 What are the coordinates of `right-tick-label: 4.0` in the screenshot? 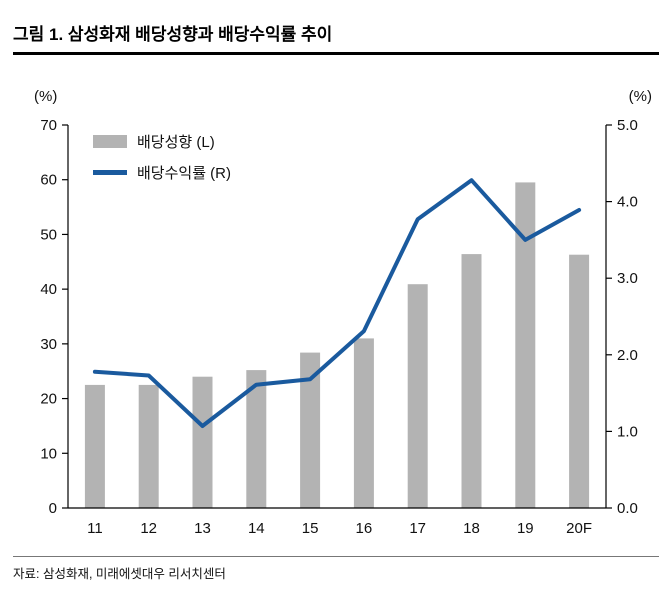 It's located at (627, 202).